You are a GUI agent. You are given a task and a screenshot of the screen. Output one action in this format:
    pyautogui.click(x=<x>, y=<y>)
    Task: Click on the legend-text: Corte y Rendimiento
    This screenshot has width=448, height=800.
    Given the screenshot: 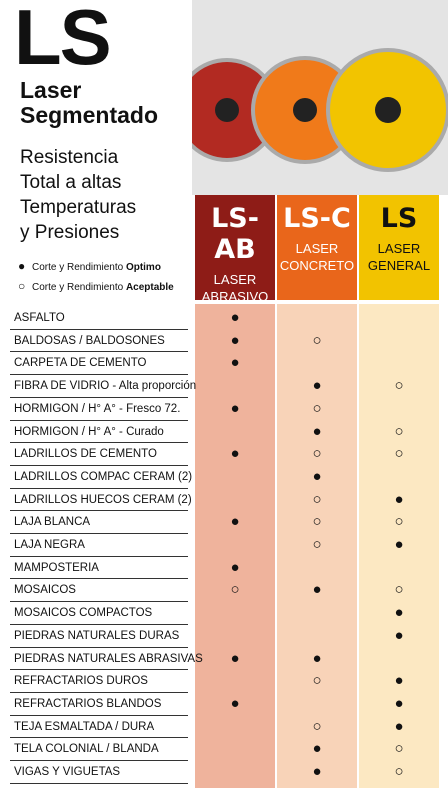 What is the action you would take?
    pyautogui.click(x=78, y=267)
    